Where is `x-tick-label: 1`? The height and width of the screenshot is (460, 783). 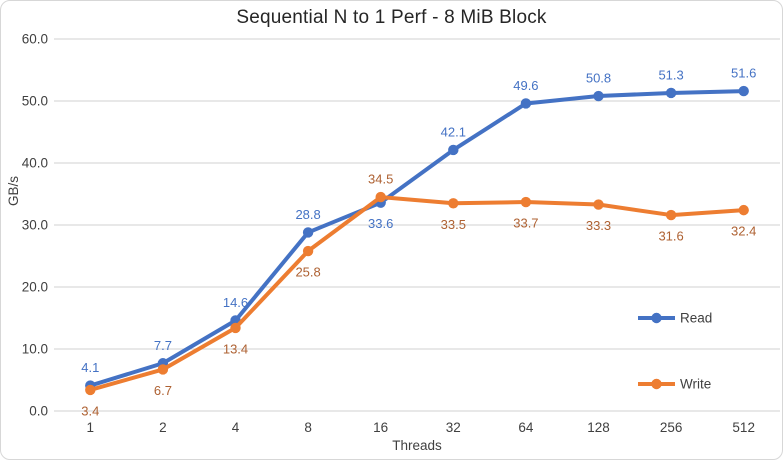 x-tick-label: 1 is located at coordinates (91, 427).